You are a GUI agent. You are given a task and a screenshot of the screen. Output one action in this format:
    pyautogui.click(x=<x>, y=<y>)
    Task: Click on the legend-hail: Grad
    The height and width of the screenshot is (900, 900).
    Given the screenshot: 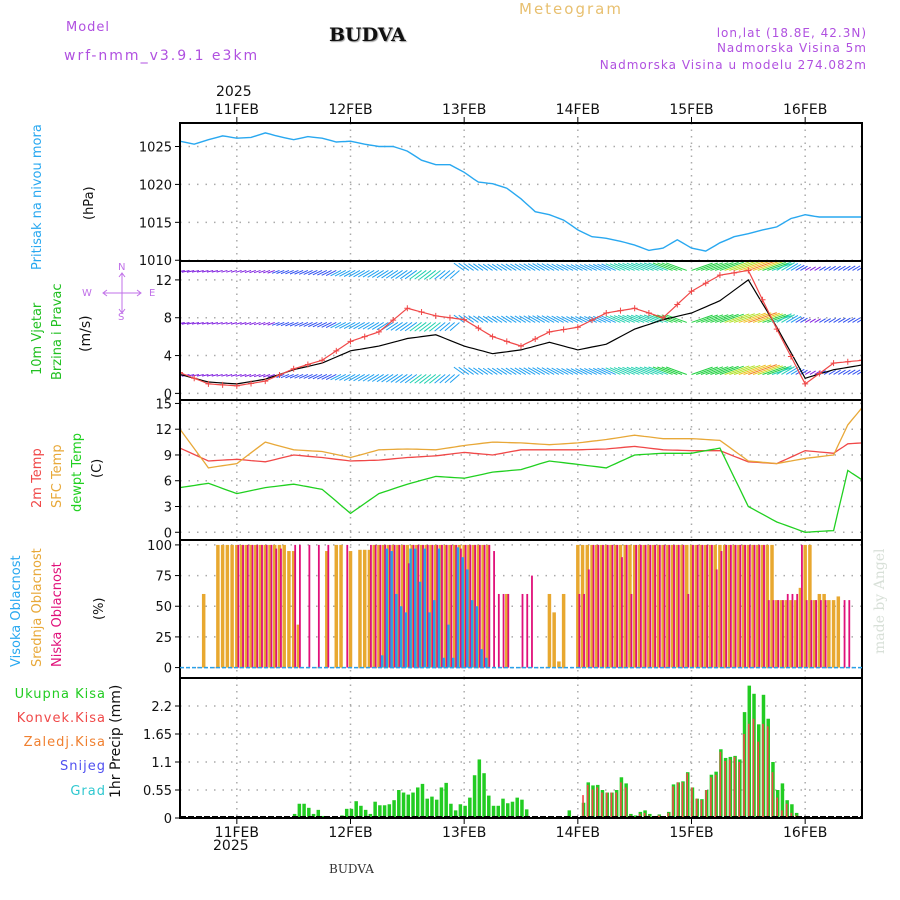 What is the action you would take?
    pyautogui.click(x=88, y=791)
    